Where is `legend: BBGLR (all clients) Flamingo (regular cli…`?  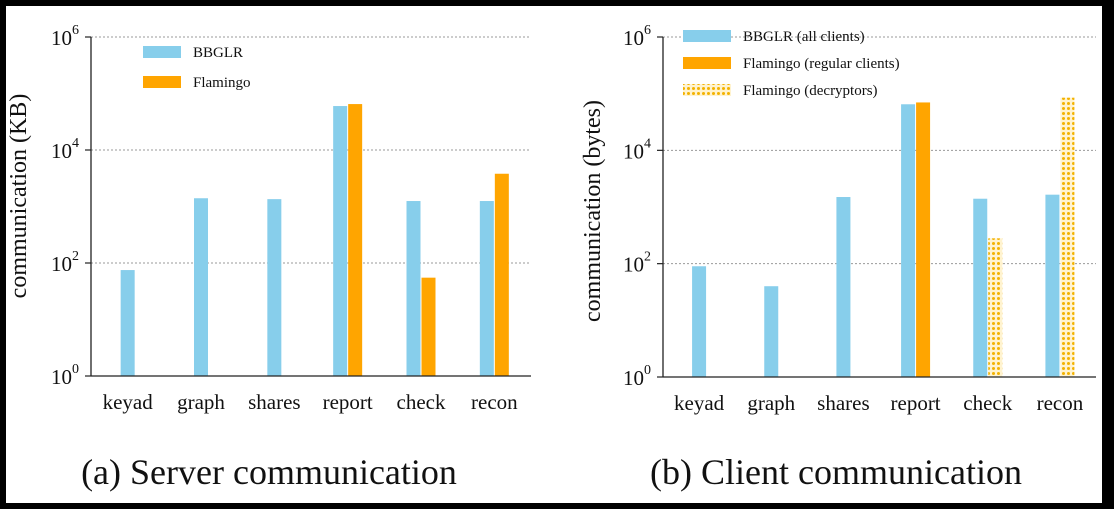 legend: BBGLR (all clients) Flamingo (regular cli… is located at coordinates (791, 64).